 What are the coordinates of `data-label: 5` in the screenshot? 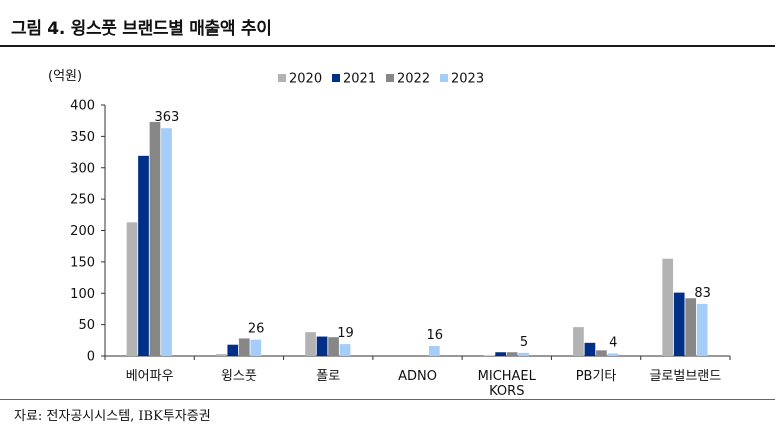 It's located at (524, 342).